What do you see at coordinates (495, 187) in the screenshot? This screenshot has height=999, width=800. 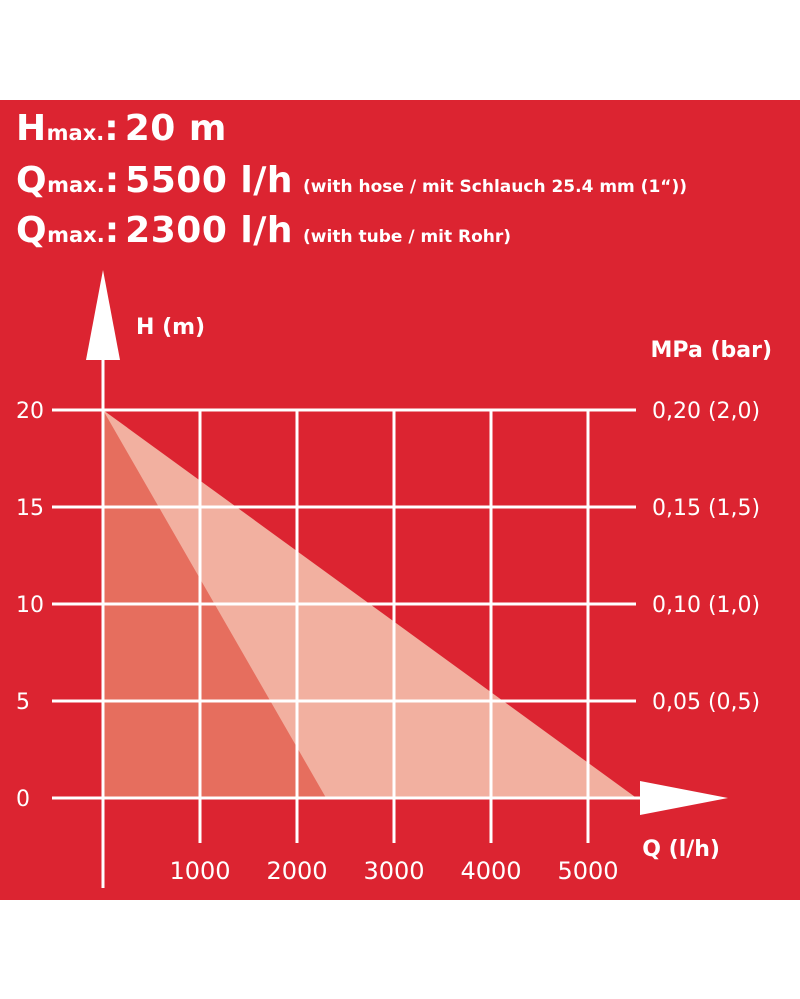 I see `spec-note: (with hose / mit Schlauch 25.4 mm (1“))` at bounding box center [495, 187].